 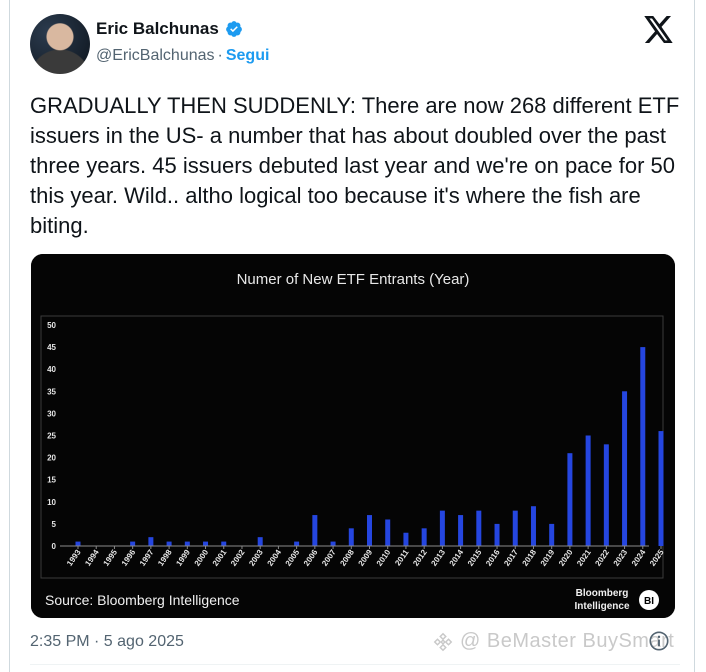 I want to click on y-tick-label: 40, so click(x=51, y=369).